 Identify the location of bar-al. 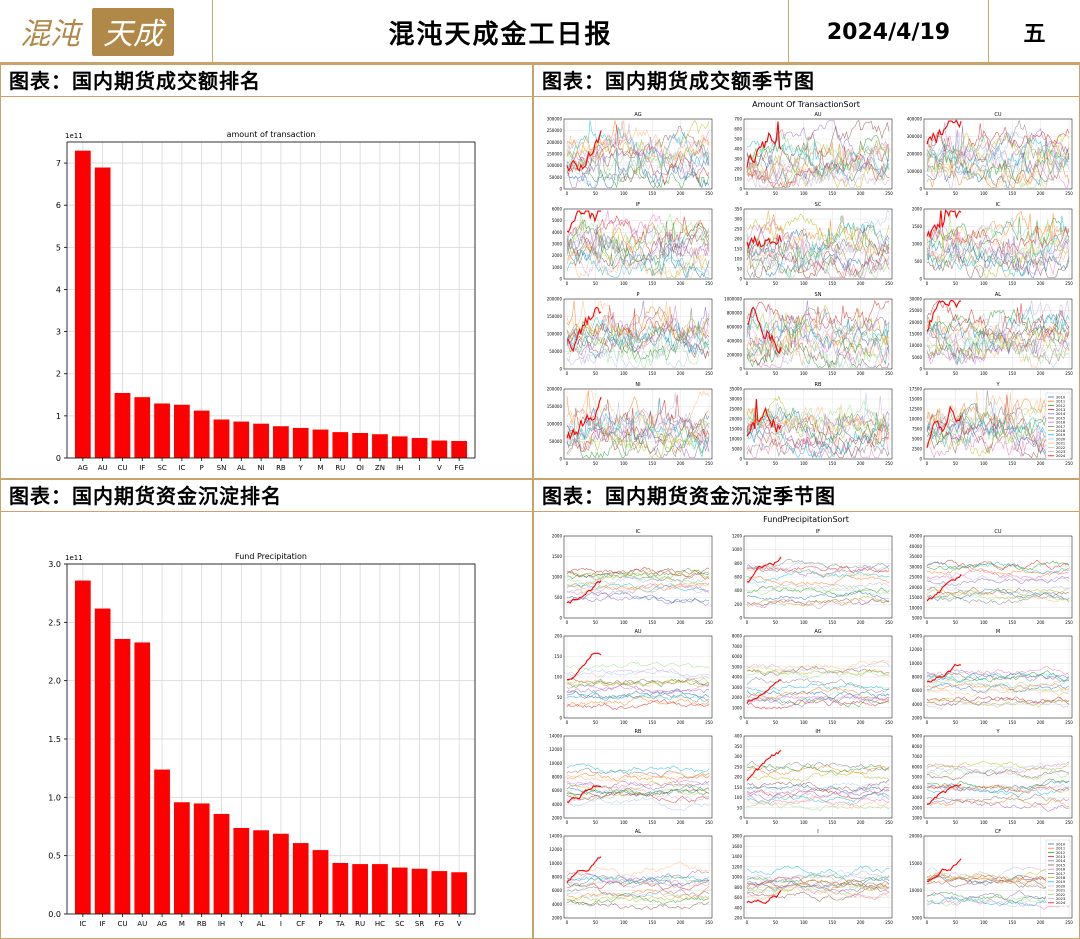
(241, 440).